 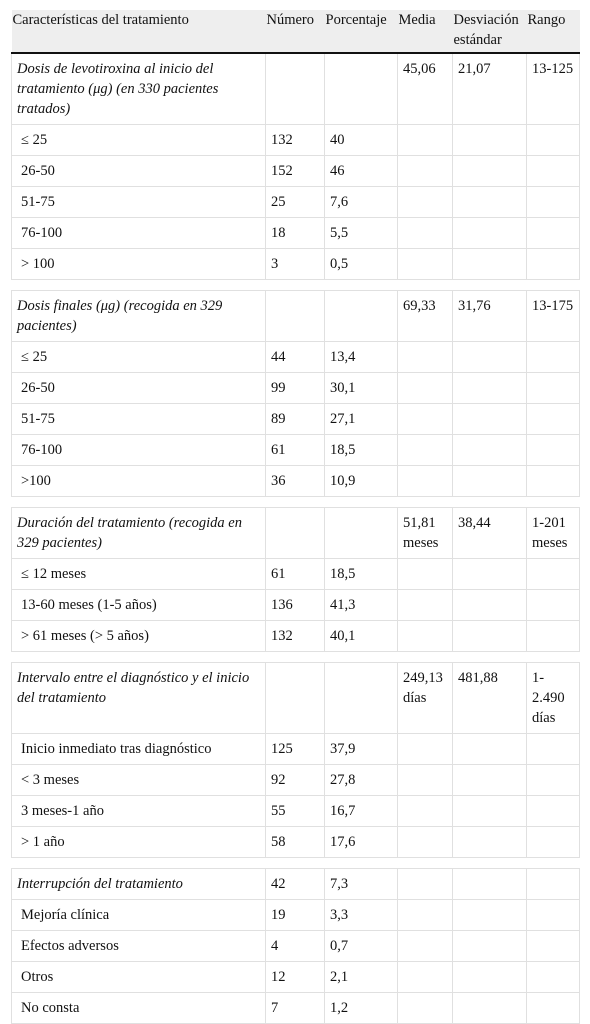 I want to click on data-row: Efectos adversos 4 0,7, so click(x=295, y=946).